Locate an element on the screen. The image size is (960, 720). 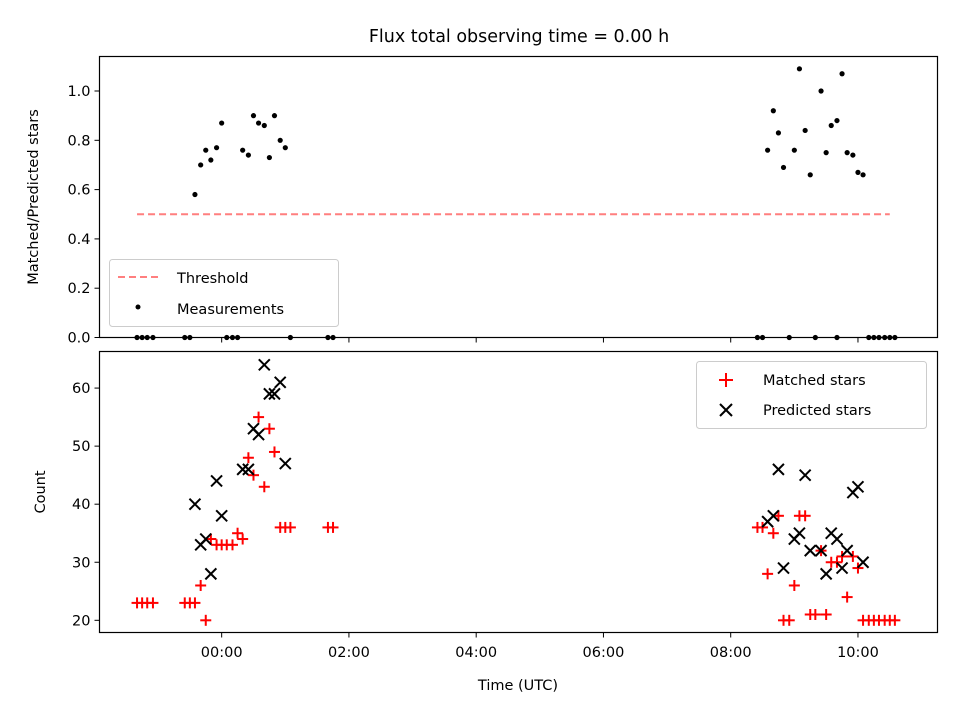
count-x-tick-label: 02:00 is located at coordinates (349, 653).